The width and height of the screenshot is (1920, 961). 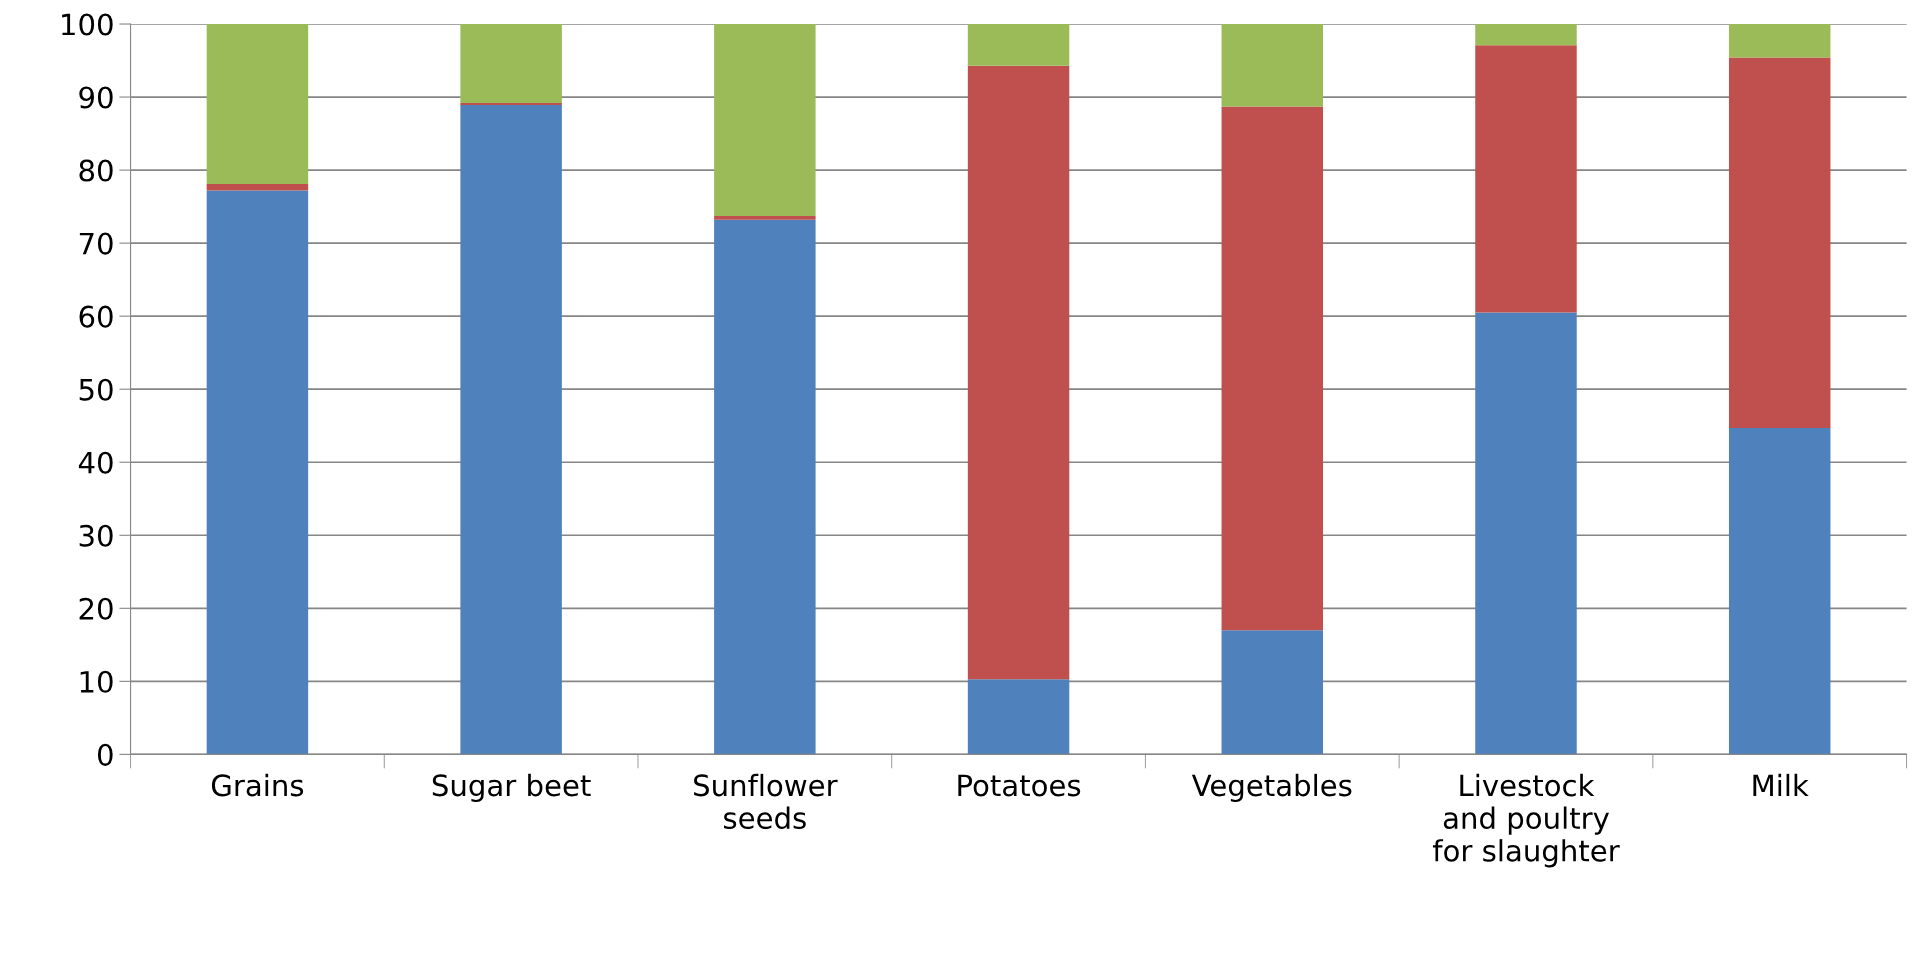 What do you see at coordinates (96, 316) in the screenshot?
I see `y-tick-label: 60` at bounding box center [96, 316].